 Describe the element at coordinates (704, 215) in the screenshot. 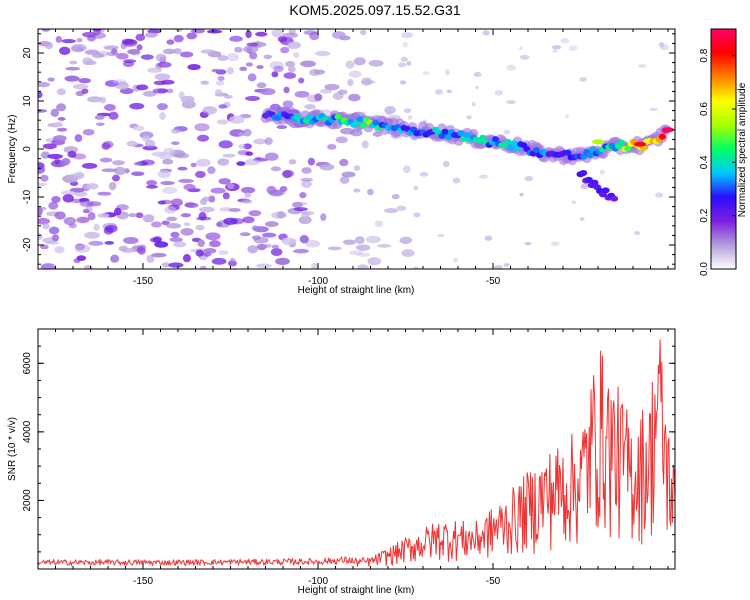

I see `colorbar-tick-label: 0.2` at that location.